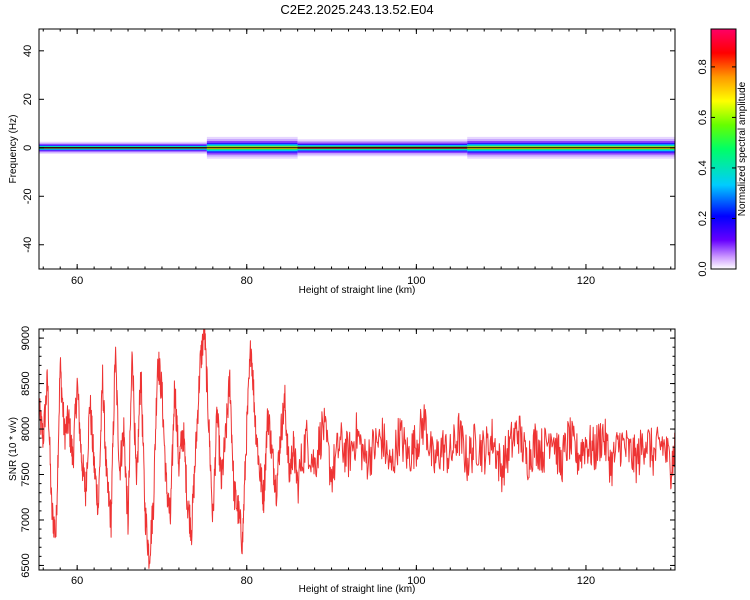 The width and height of the screenshot is (750, 600). Describe the element at coordinates (28, 148) in the screenshot. I see `y-tick-label: 0` at that location.